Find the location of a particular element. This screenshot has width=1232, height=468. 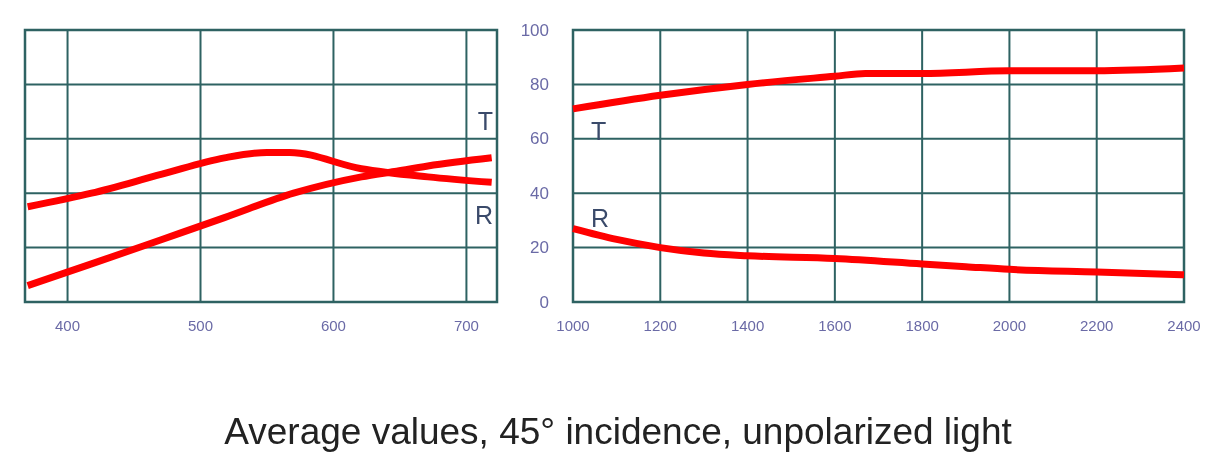

x-tick-label: 2200 is located at coordinates (1097, 325).